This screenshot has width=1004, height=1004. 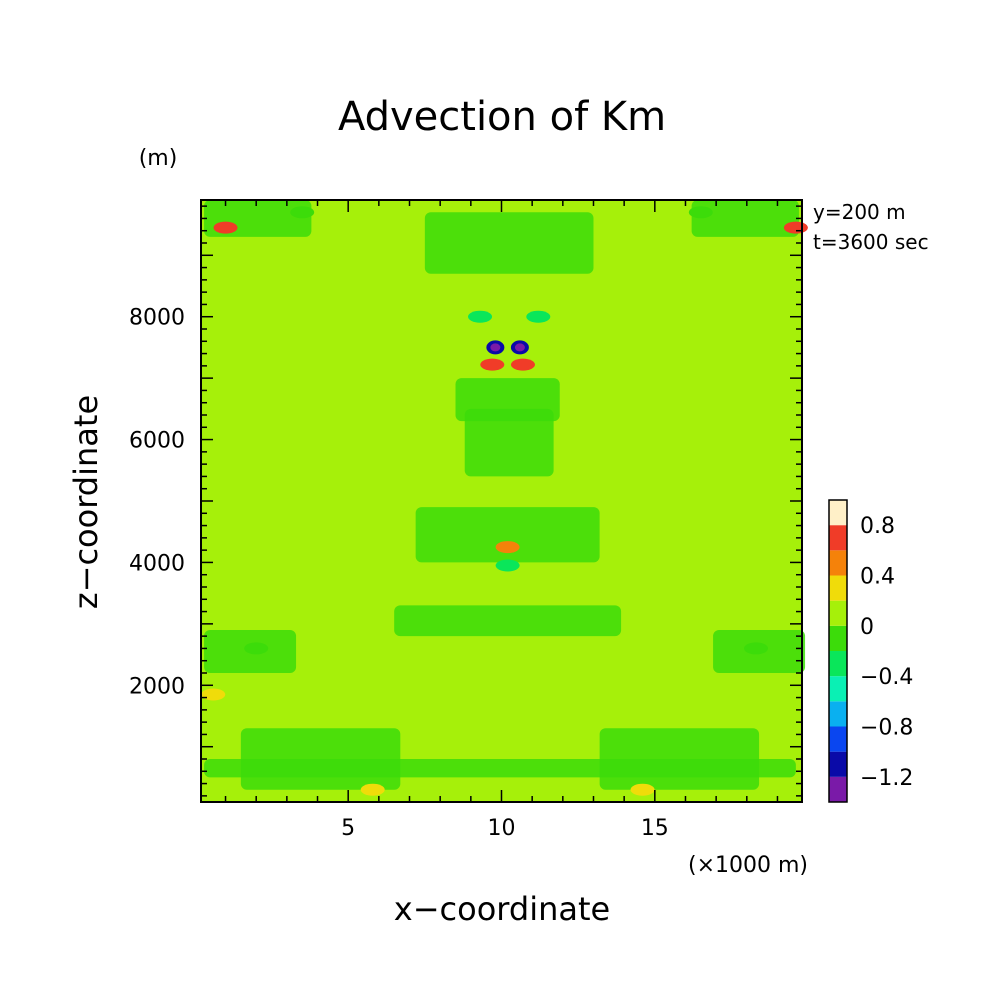 I want to click on colorbar-label: 0, so click(x=867, y=627).